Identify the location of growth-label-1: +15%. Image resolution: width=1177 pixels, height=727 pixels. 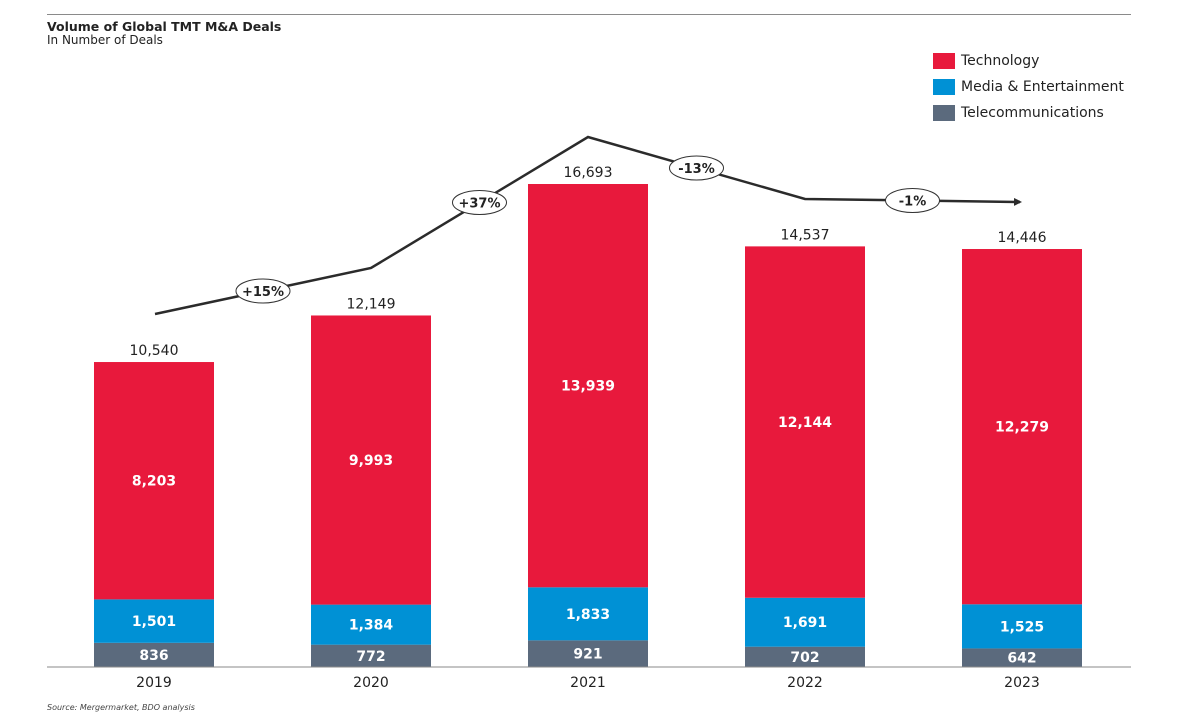
(263, 292).